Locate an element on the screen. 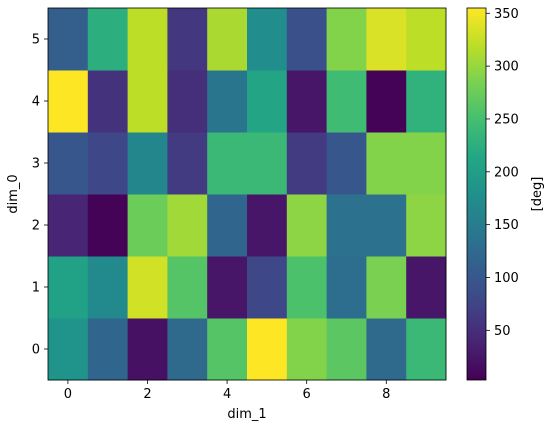 The height and width of the screenshot is (433, 554). x-tick-label: 0 is located at coordinates (68, 394).